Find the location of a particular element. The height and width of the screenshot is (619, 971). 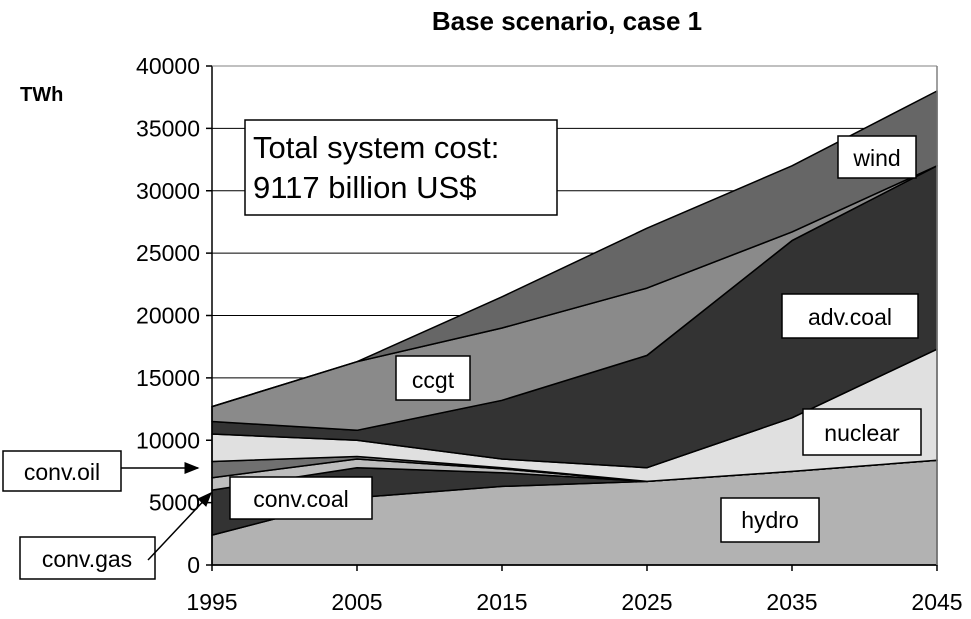

x-tick-label: 2045 is located at coordinates (936, 602).